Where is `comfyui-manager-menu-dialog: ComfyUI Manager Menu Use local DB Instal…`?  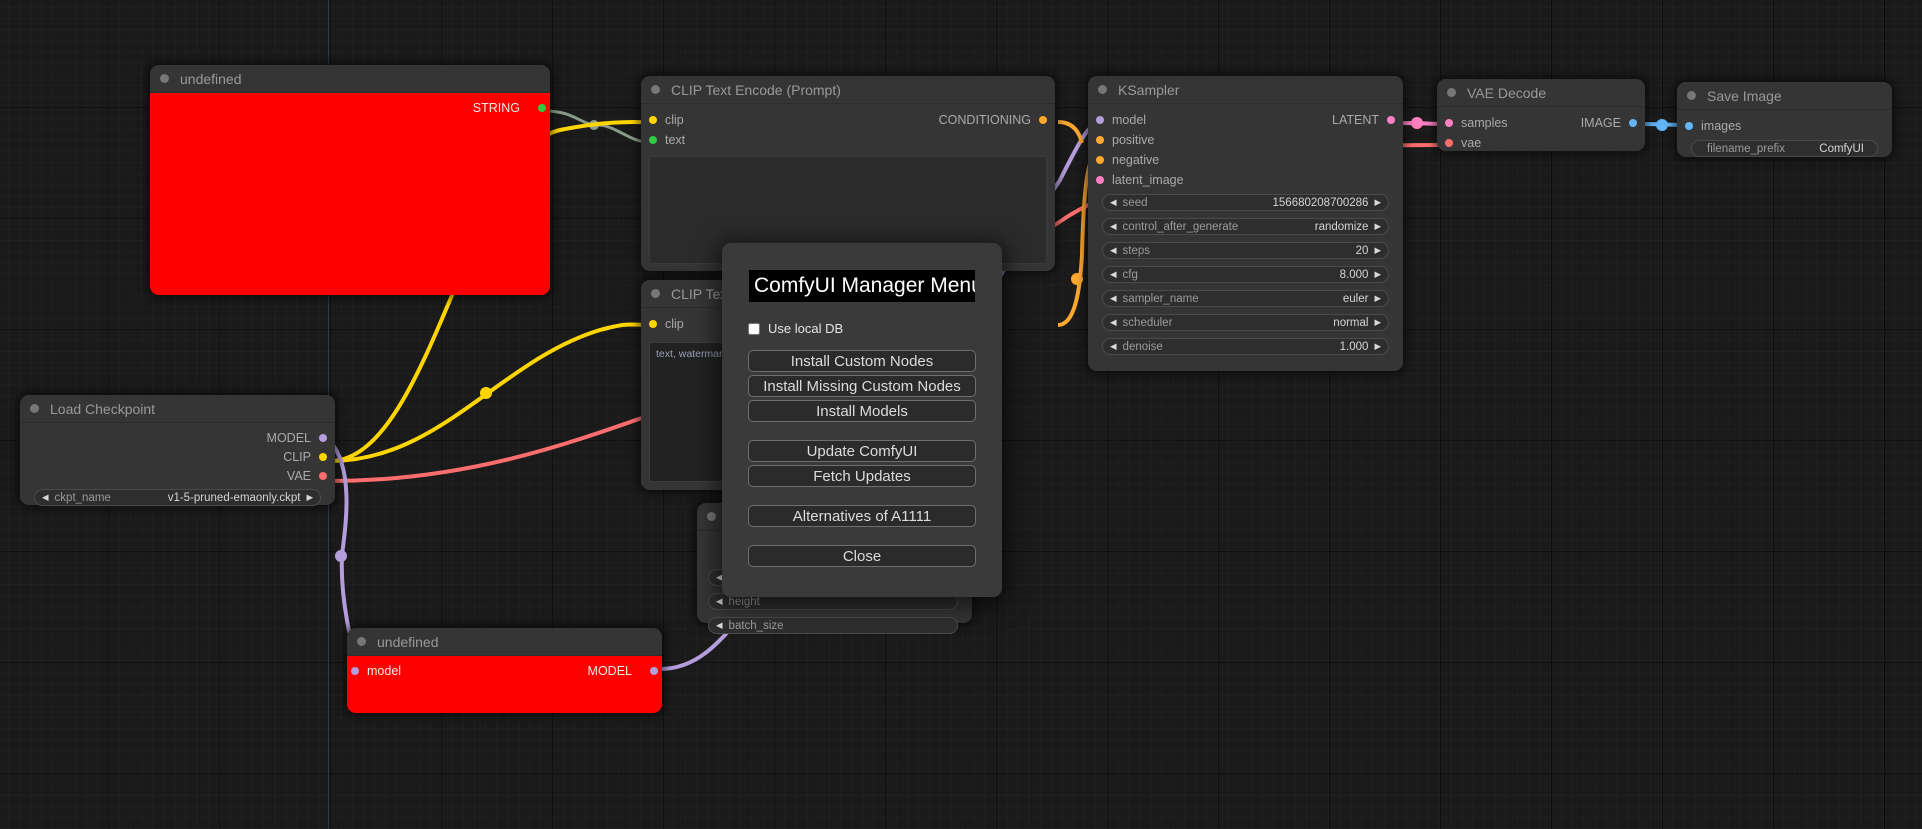
comfyui-manager-menu-dialog: ComfyUI Manager Menu Use local DB Instal… is located at coordinates (862, 420).